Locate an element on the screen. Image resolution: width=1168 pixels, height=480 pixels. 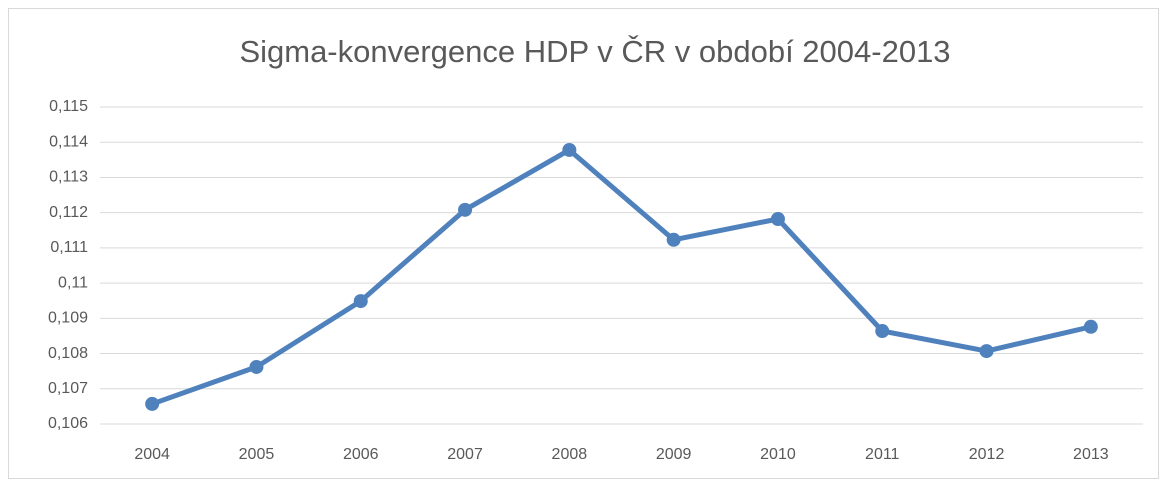
y-tick-label: 0,106 is located at coordinates (68, 423).